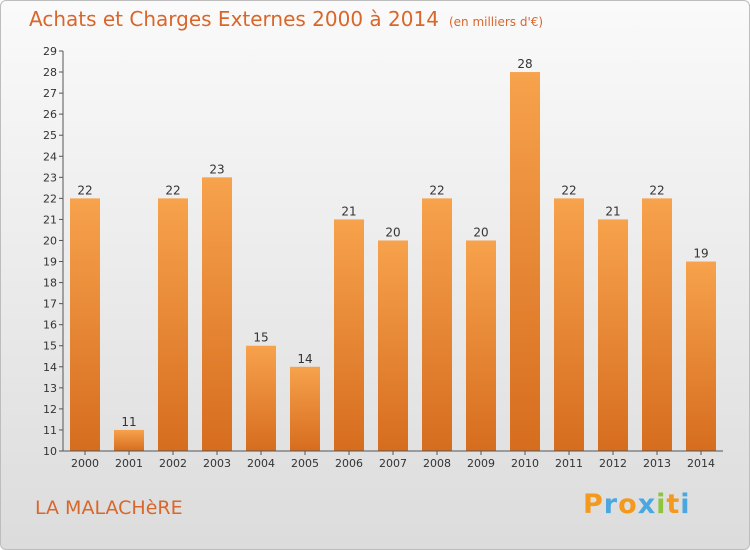 The image size is (750, 550). I want to click on x-tick-label: 2004, so click(261, 463).